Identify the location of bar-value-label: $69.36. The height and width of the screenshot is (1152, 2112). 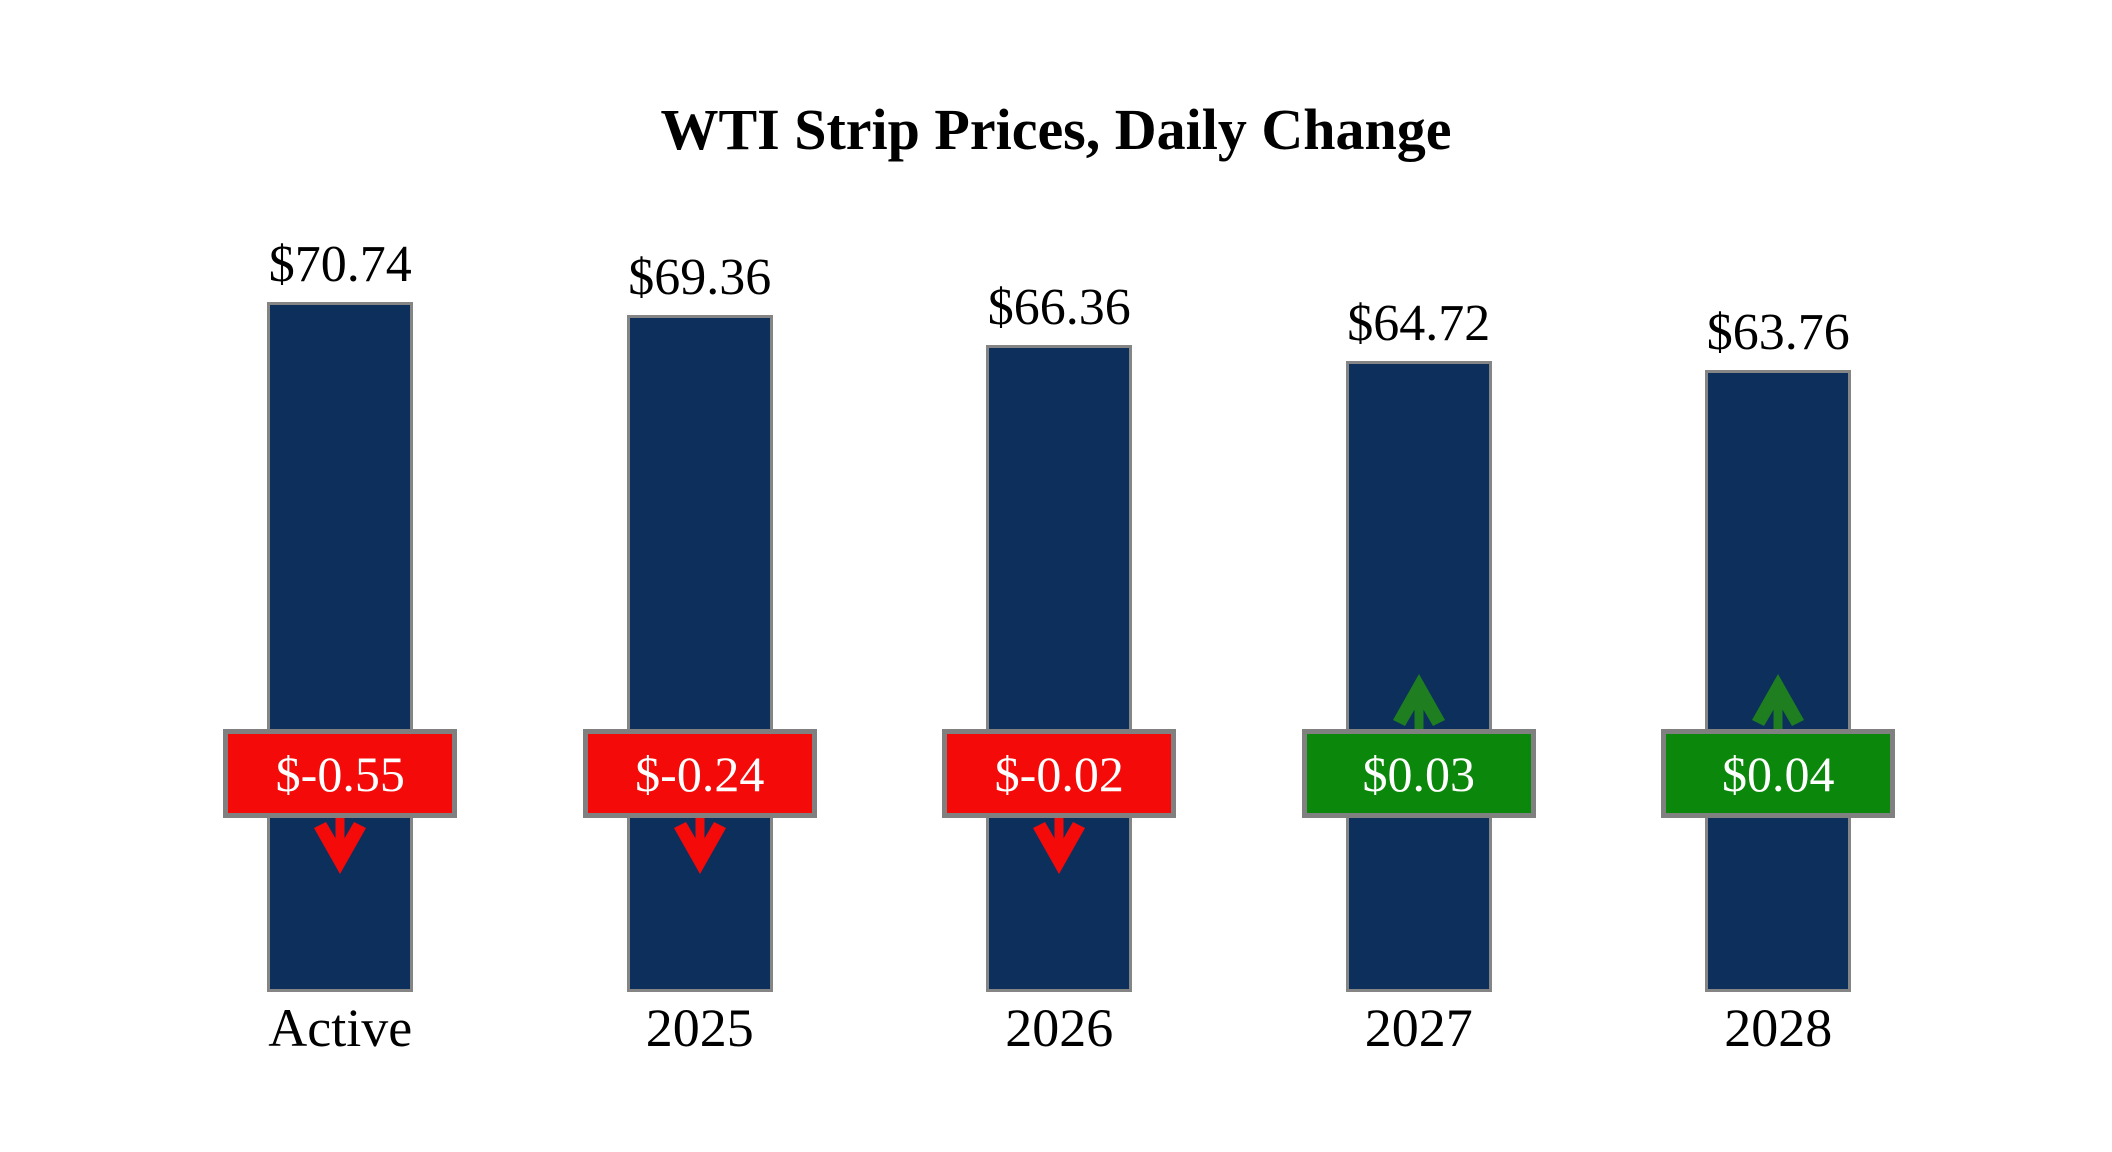
(700, 277).